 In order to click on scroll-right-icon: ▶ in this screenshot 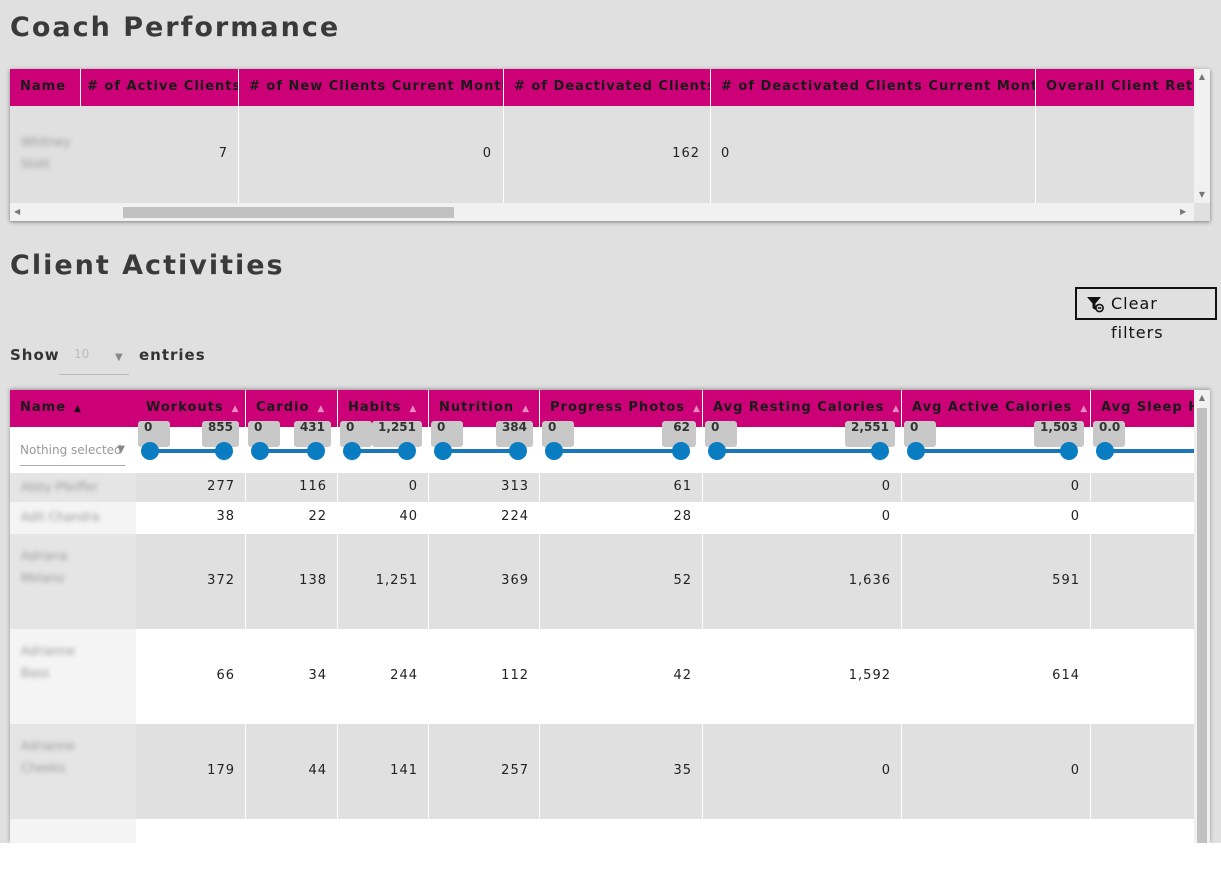, I will do `click(1183, 211)`.